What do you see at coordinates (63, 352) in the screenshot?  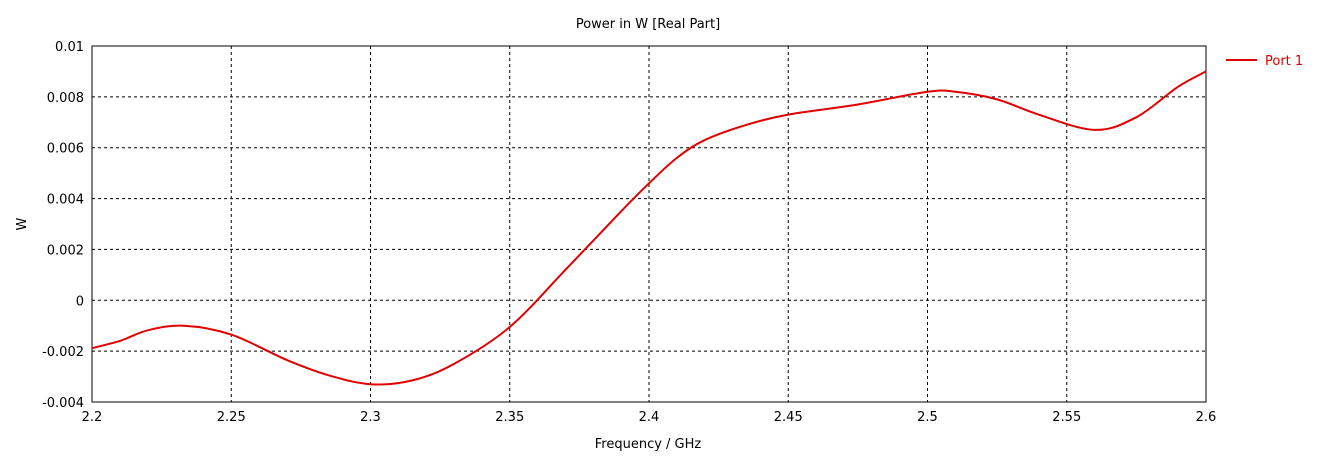 I see `y-tick-label: -0.002` at bounding box center [63, 352].